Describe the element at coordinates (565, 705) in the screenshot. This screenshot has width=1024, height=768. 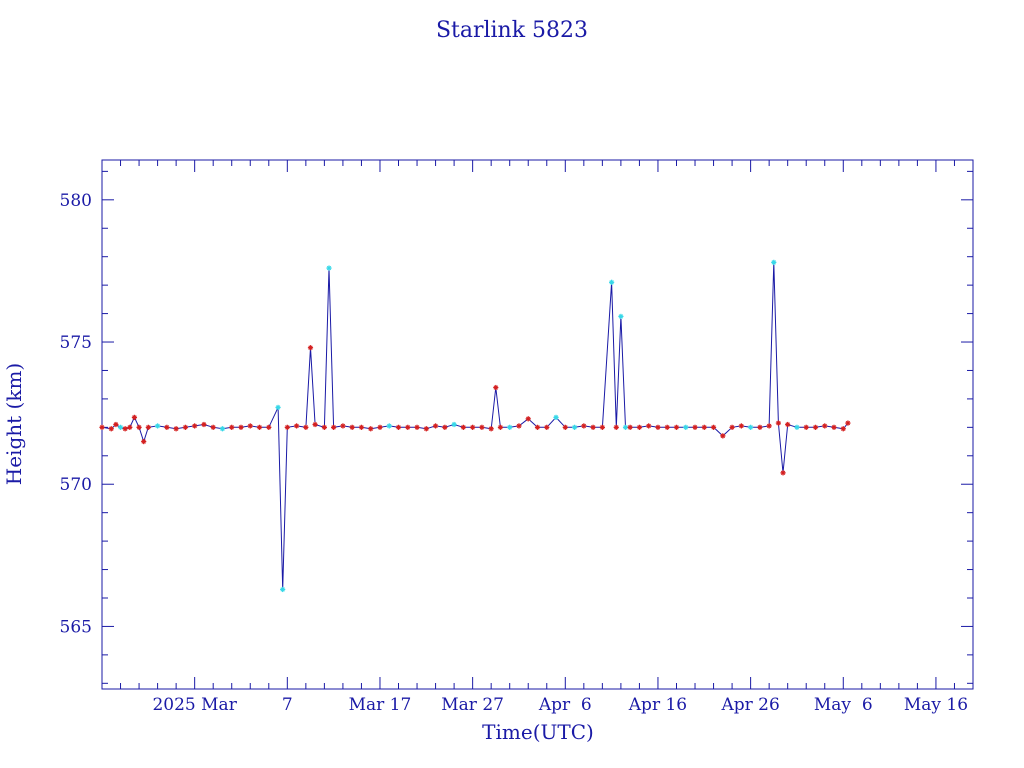
I see `x-tick-label: Apr 6` at that location.